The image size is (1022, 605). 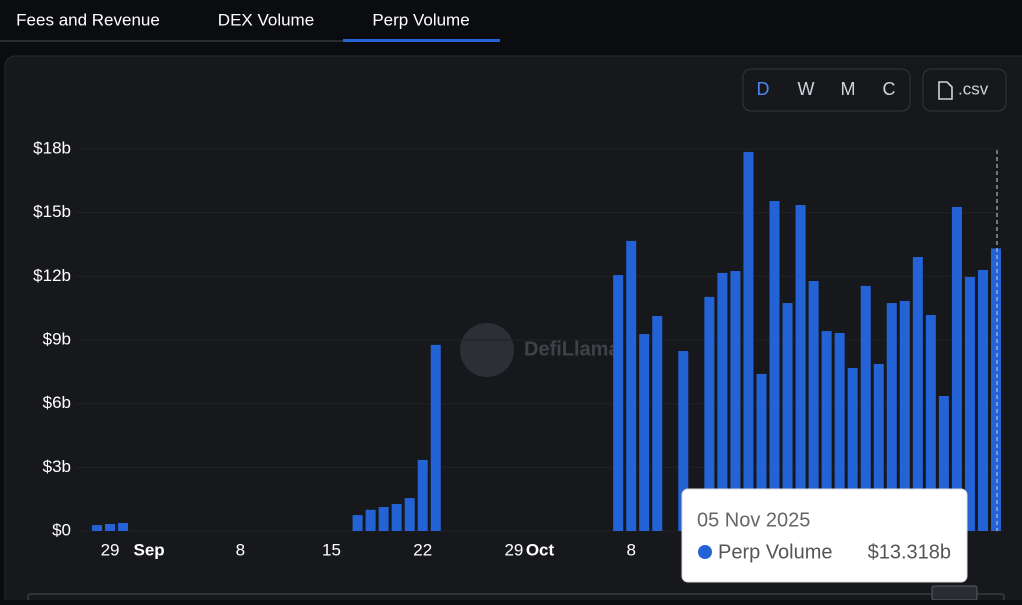 I want to click on file-icon, so click(x=945, y=90).